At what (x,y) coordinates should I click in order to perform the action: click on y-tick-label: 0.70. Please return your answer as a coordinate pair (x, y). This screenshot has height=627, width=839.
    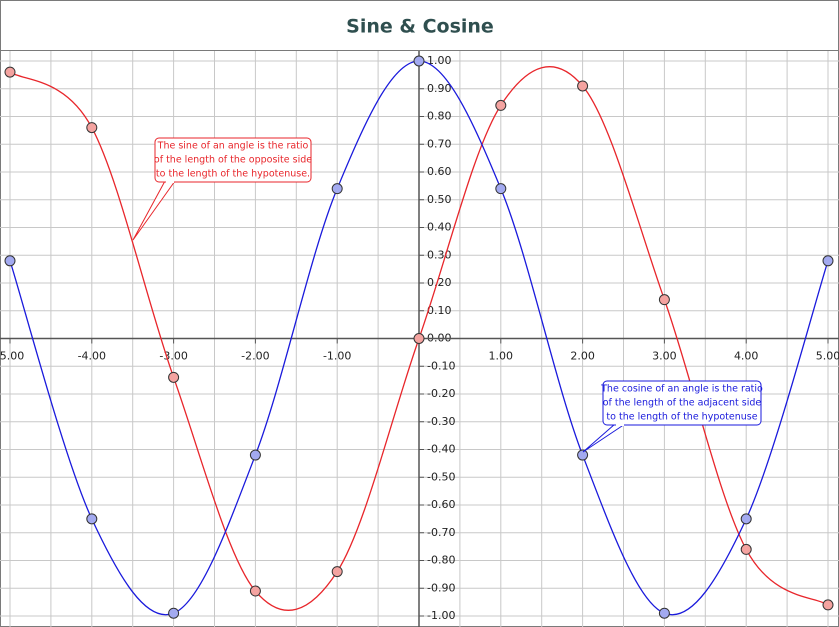
    Looking at the image, I should click on (439, 143).